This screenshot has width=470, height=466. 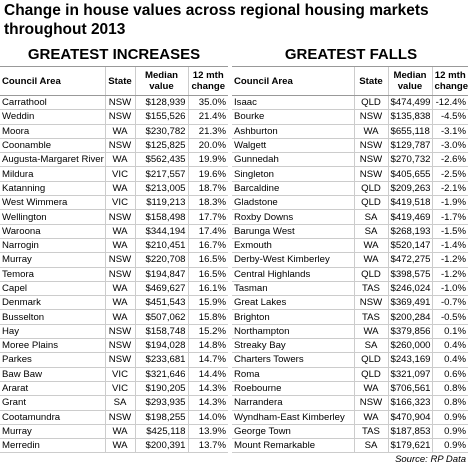 I want to click on table-row: Murray WA $425,118 13.9%, so click(x=114, y=432).